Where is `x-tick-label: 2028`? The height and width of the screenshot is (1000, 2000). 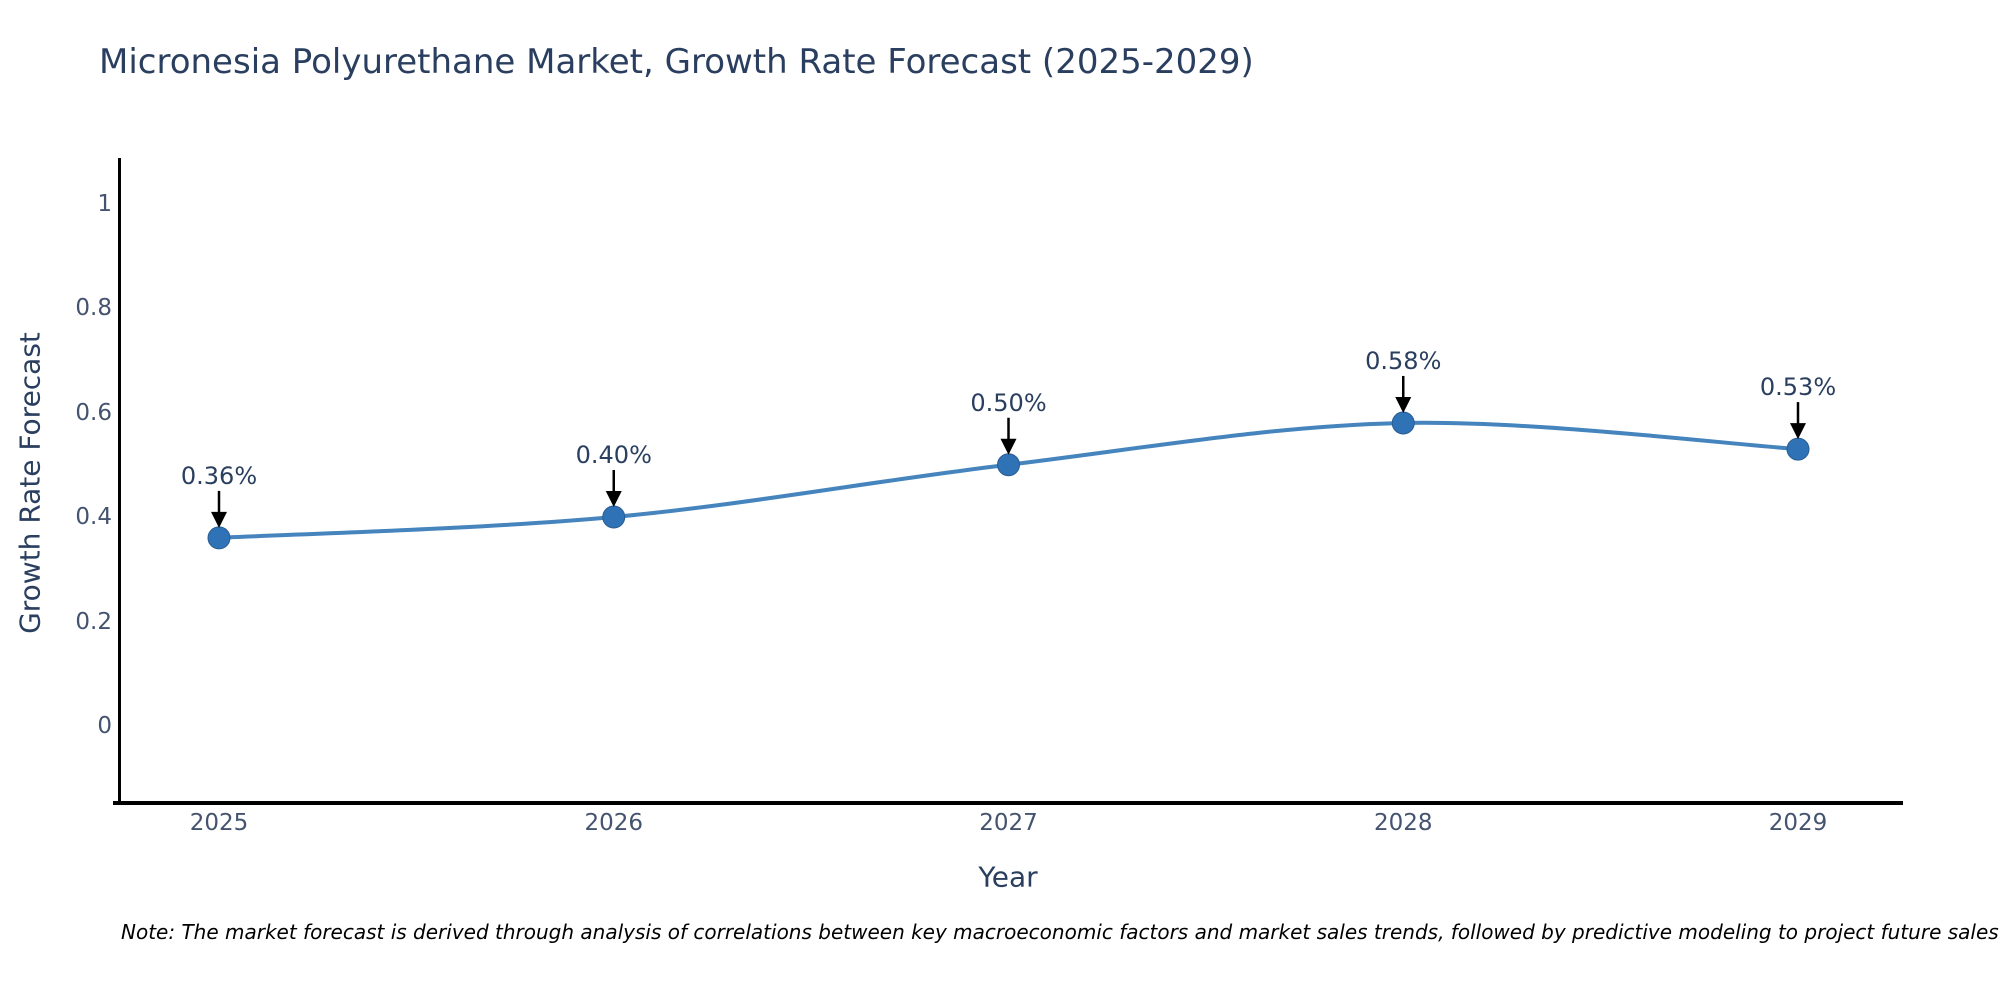
x-tick-label: 2028 is located at coordinates (1403, 823).